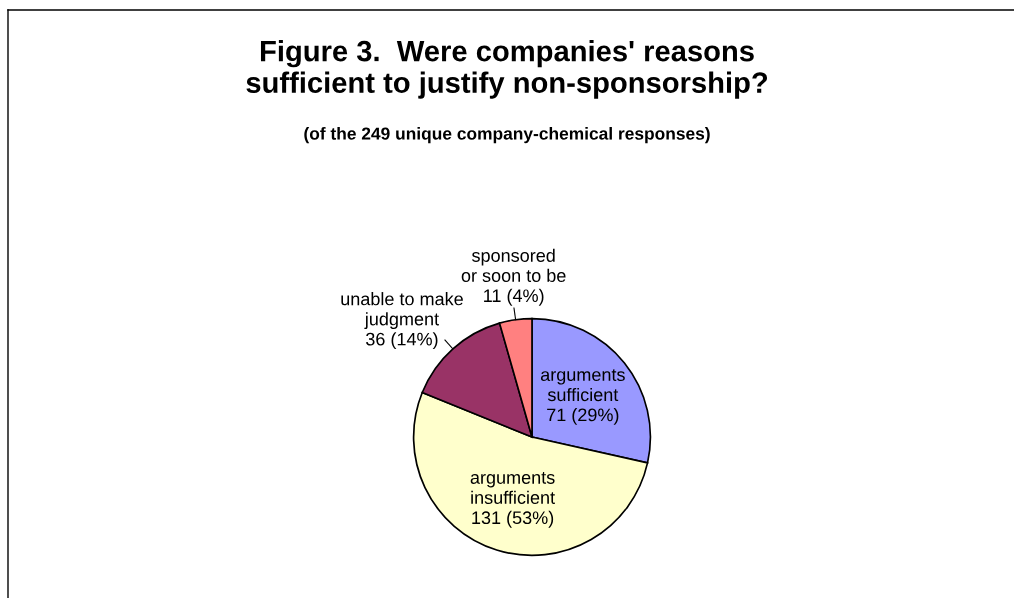 This screenshot has width=1014, height=598. Describe the element at coordinates (507, 135) in the screenshot. I see `chart-subtitle: (of the 249 unique company-chemical responses)` at that location.